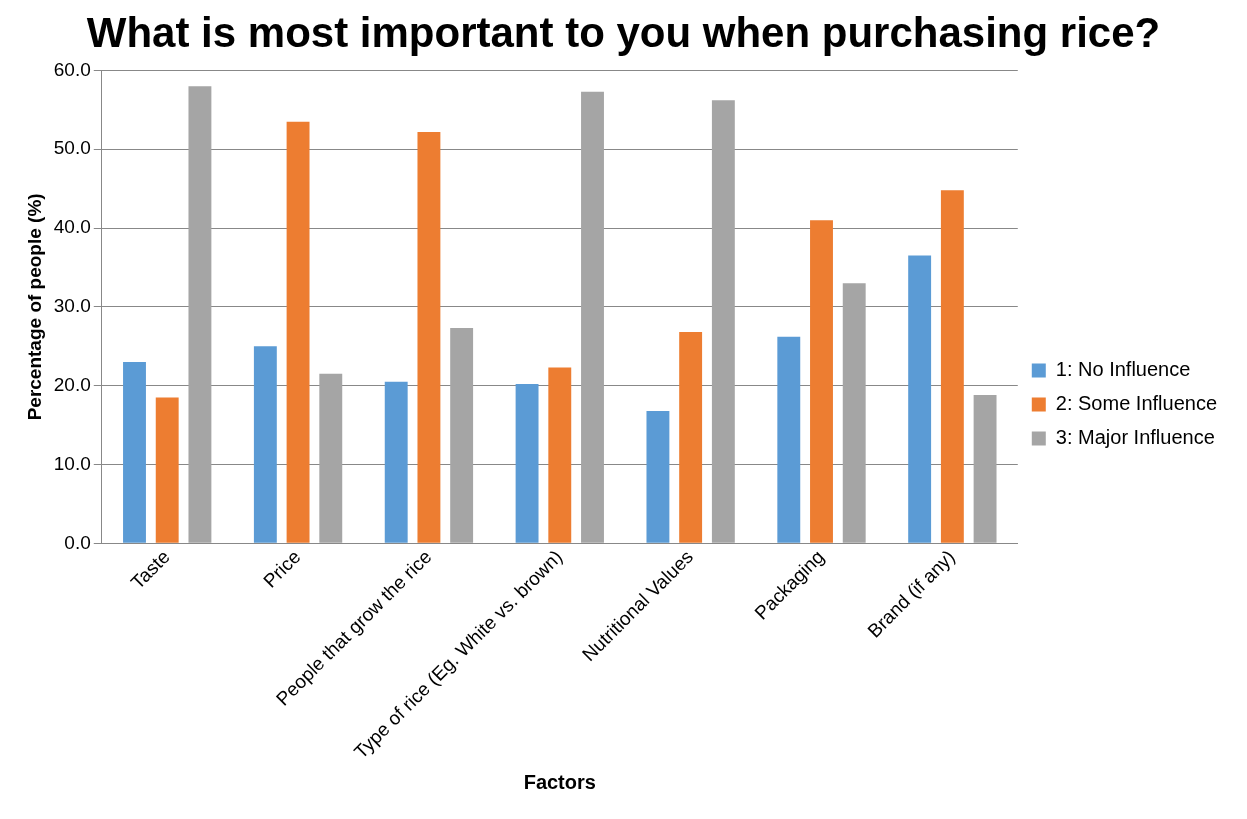 The height and width of the screenshot is (819, 1247). I want to click on legend-label: 2: Some Influence, so click(1136, 403).